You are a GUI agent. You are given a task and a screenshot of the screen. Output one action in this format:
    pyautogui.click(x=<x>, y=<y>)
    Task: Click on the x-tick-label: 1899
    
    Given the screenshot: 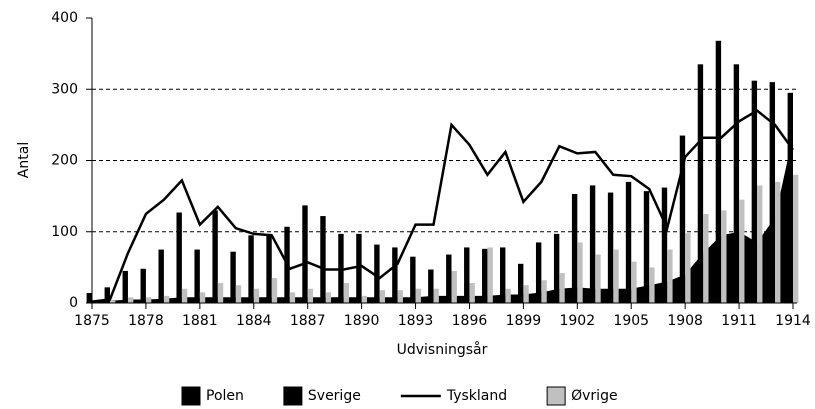 What is the action you would take?
    pyautogui.click(x=524, y=321)
    